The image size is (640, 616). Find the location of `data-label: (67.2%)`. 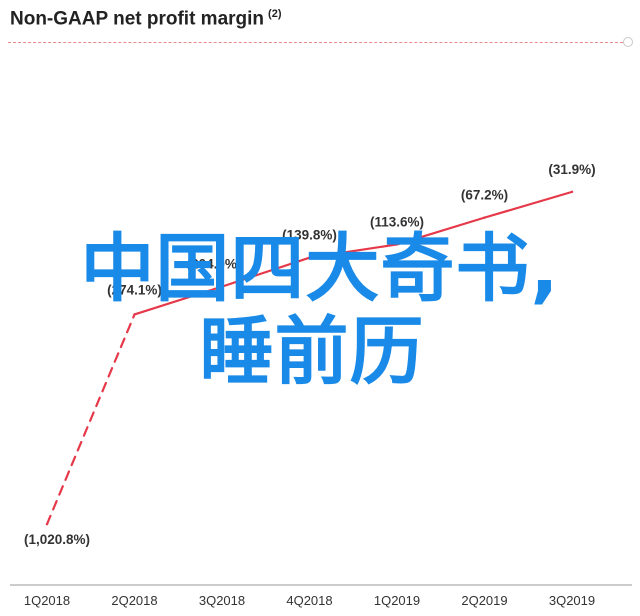

data-label: (67.2%) is located at coordinates (484, 195).